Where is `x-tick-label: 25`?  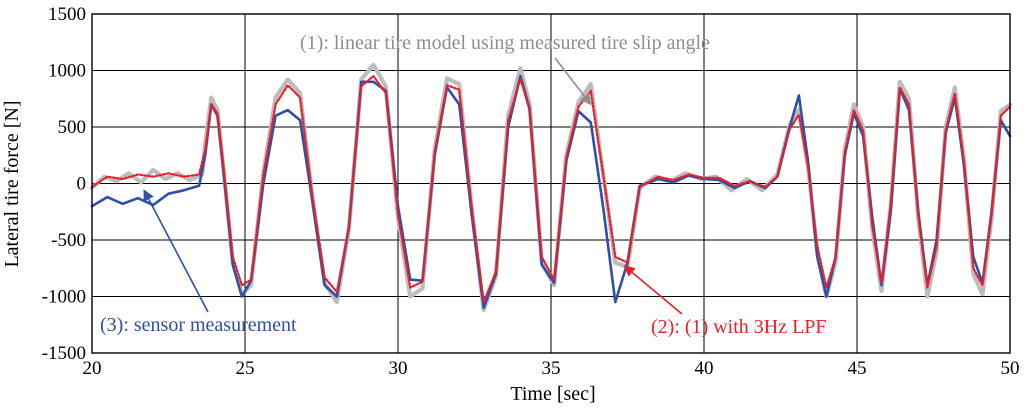
x-tick-label: 25 is located at coordinates (245, 368).